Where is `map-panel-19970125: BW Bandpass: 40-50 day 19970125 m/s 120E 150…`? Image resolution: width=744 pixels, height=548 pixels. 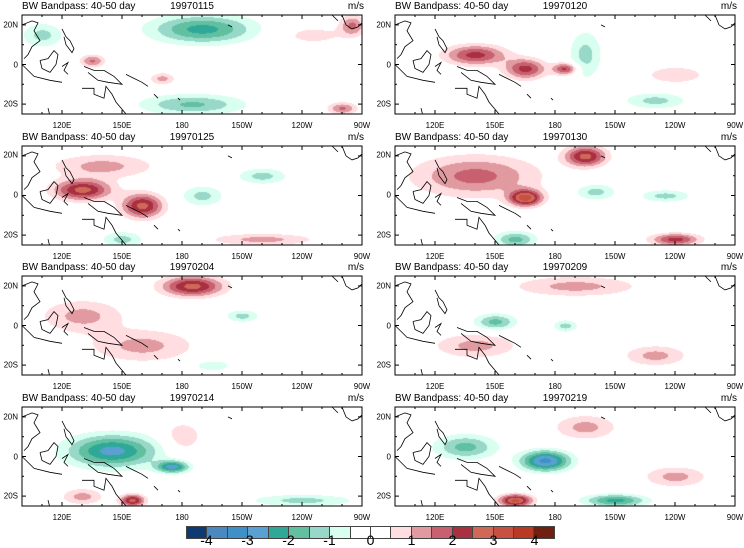
map-panel-19970125: BW Bandpass: 40-50 day 19970125 m/s 120E 150… is located at coordinates (186, 196).